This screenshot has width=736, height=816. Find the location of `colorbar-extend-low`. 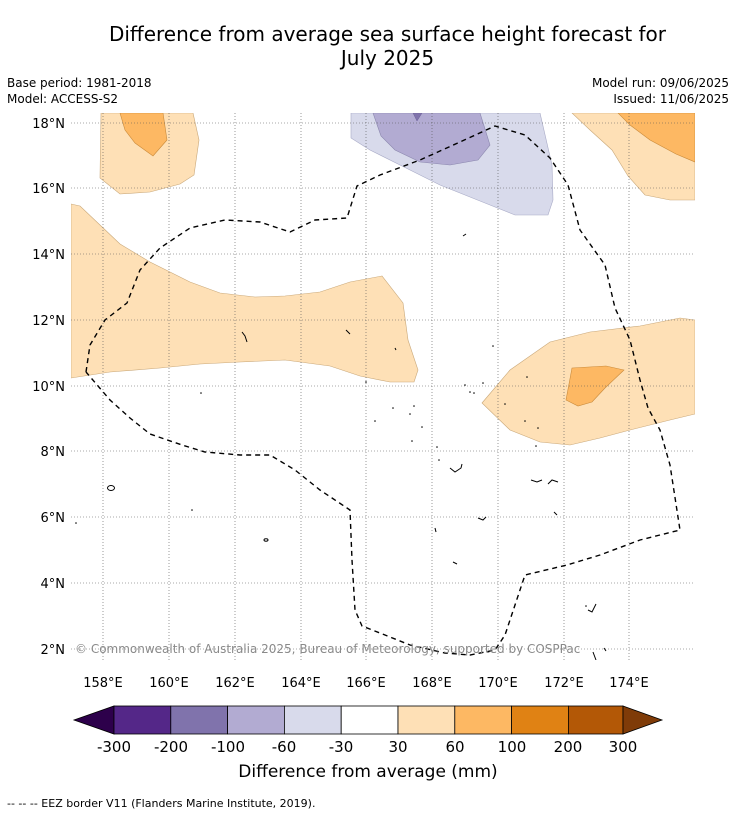

colorbar-extend-low is located at coordinates (93, 720).